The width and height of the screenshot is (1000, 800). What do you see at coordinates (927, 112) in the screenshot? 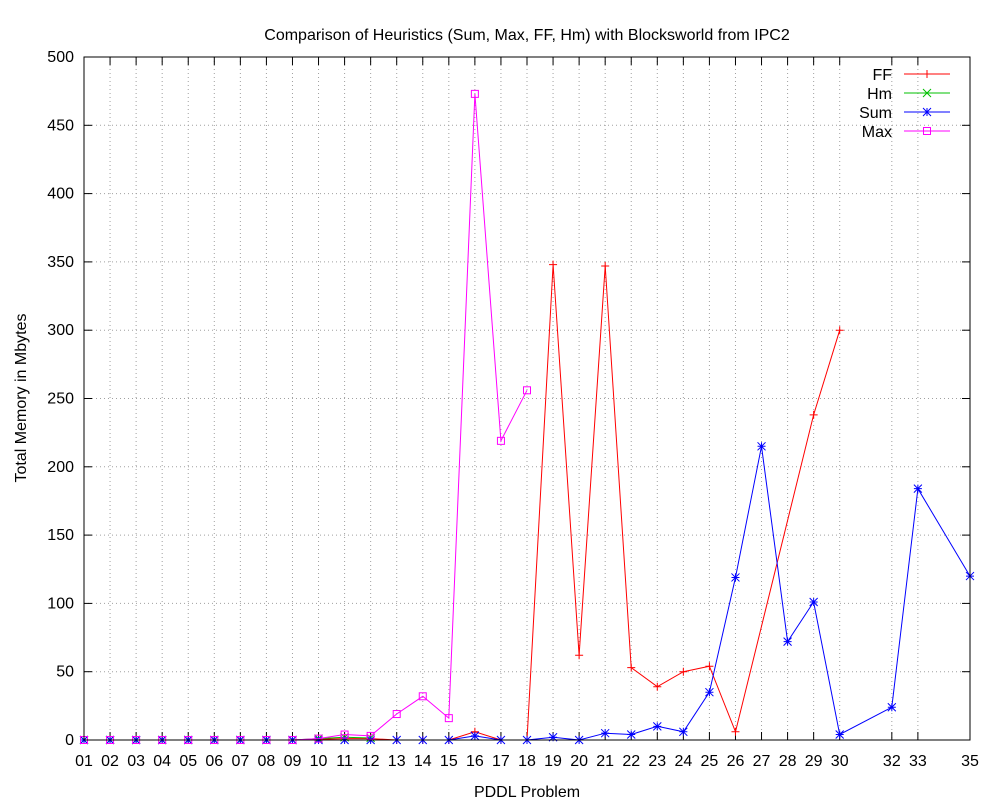
I see `legend-marker-sum` at bounding box center [927, 112].